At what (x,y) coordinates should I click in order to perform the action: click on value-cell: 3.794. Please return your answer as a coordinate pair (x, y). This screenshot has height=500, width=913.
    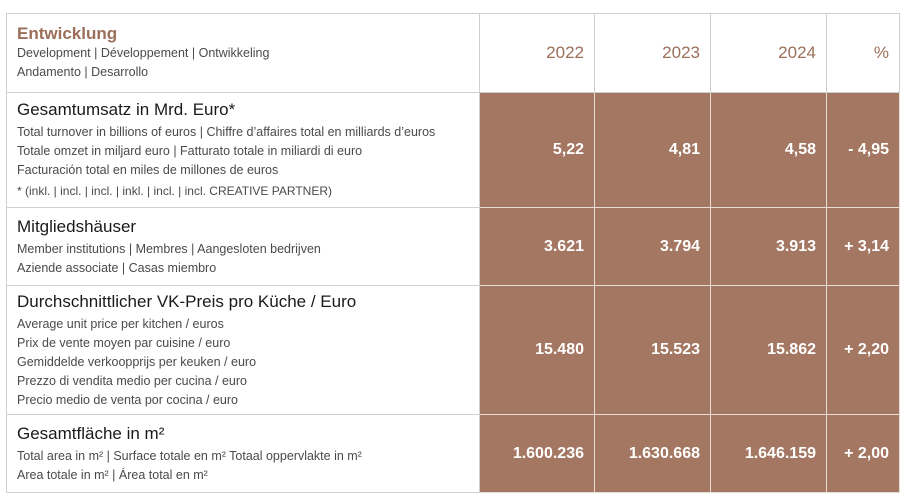
    Looking at the image, I should click on (652, 246).